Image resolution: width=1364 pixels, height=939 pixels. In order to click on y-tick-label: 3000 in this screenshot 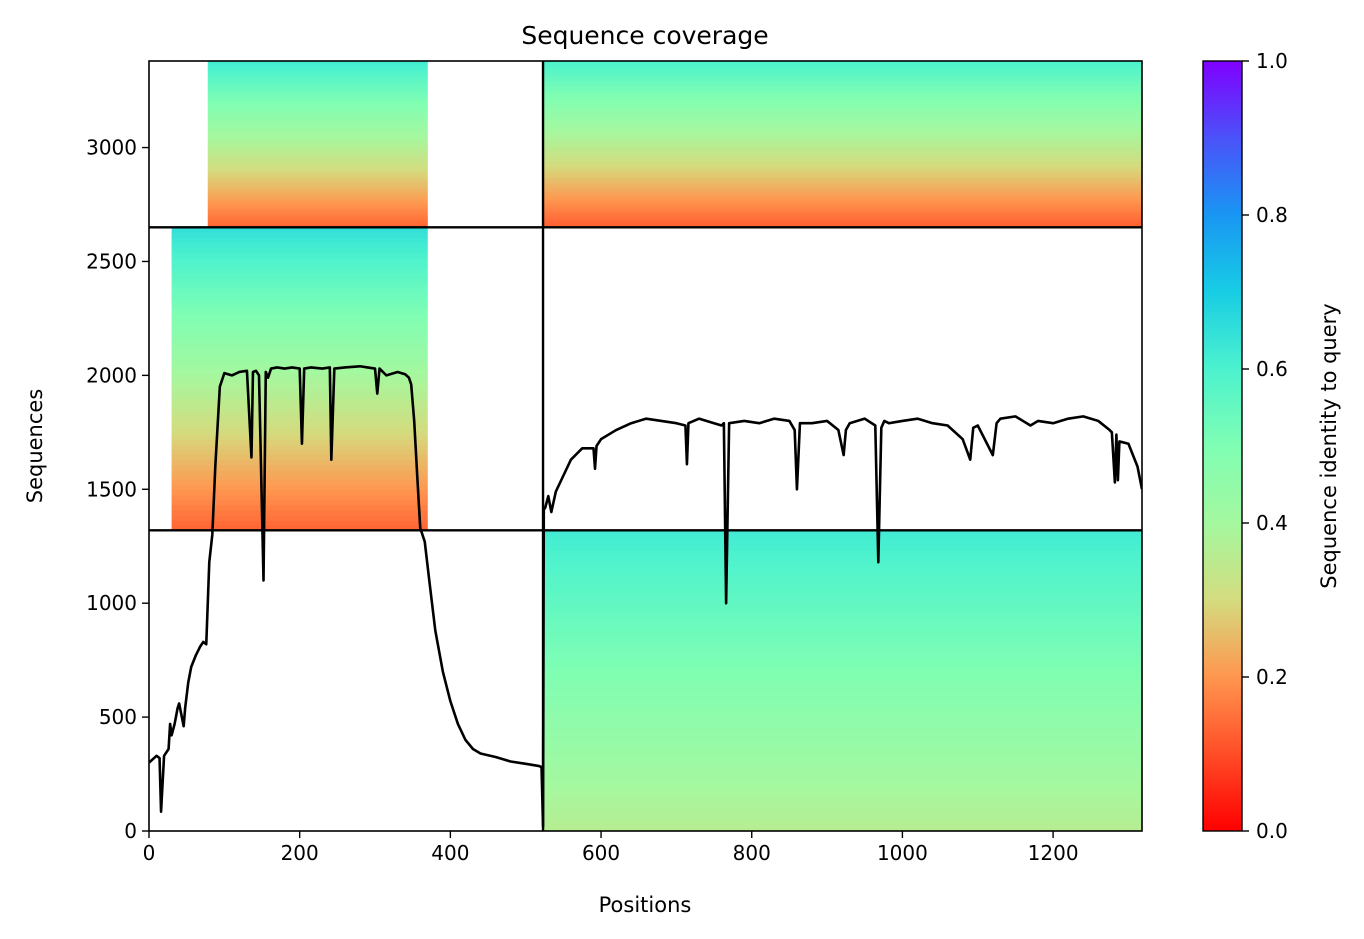, I will do `click(111, 148)`.